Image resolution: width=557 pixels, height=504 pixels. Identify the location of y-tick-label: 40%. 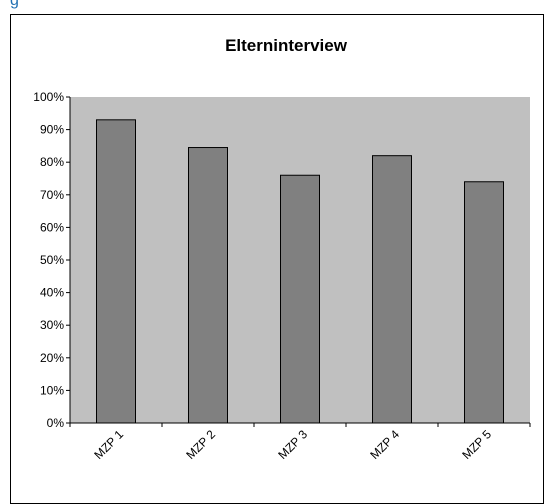
(52, 293).